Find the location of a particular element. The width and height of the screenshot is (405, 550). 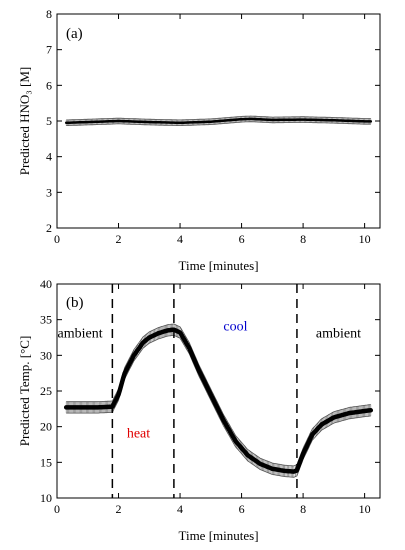

panel-b-y-axis-label: Predicted Temp. [°C] is located at coordinates (24, 391).